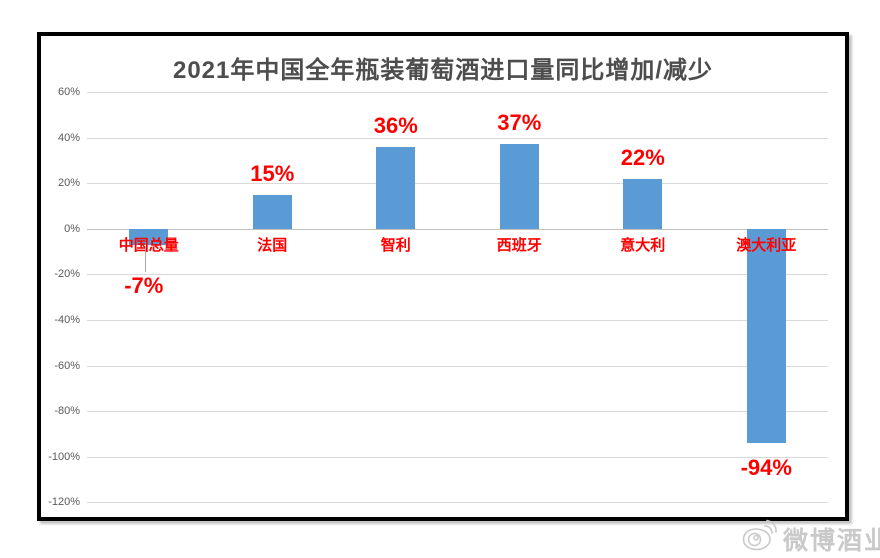 The image size is (880, 558). I want to click on watermark-text: 微博酒业, so click(831, 540).